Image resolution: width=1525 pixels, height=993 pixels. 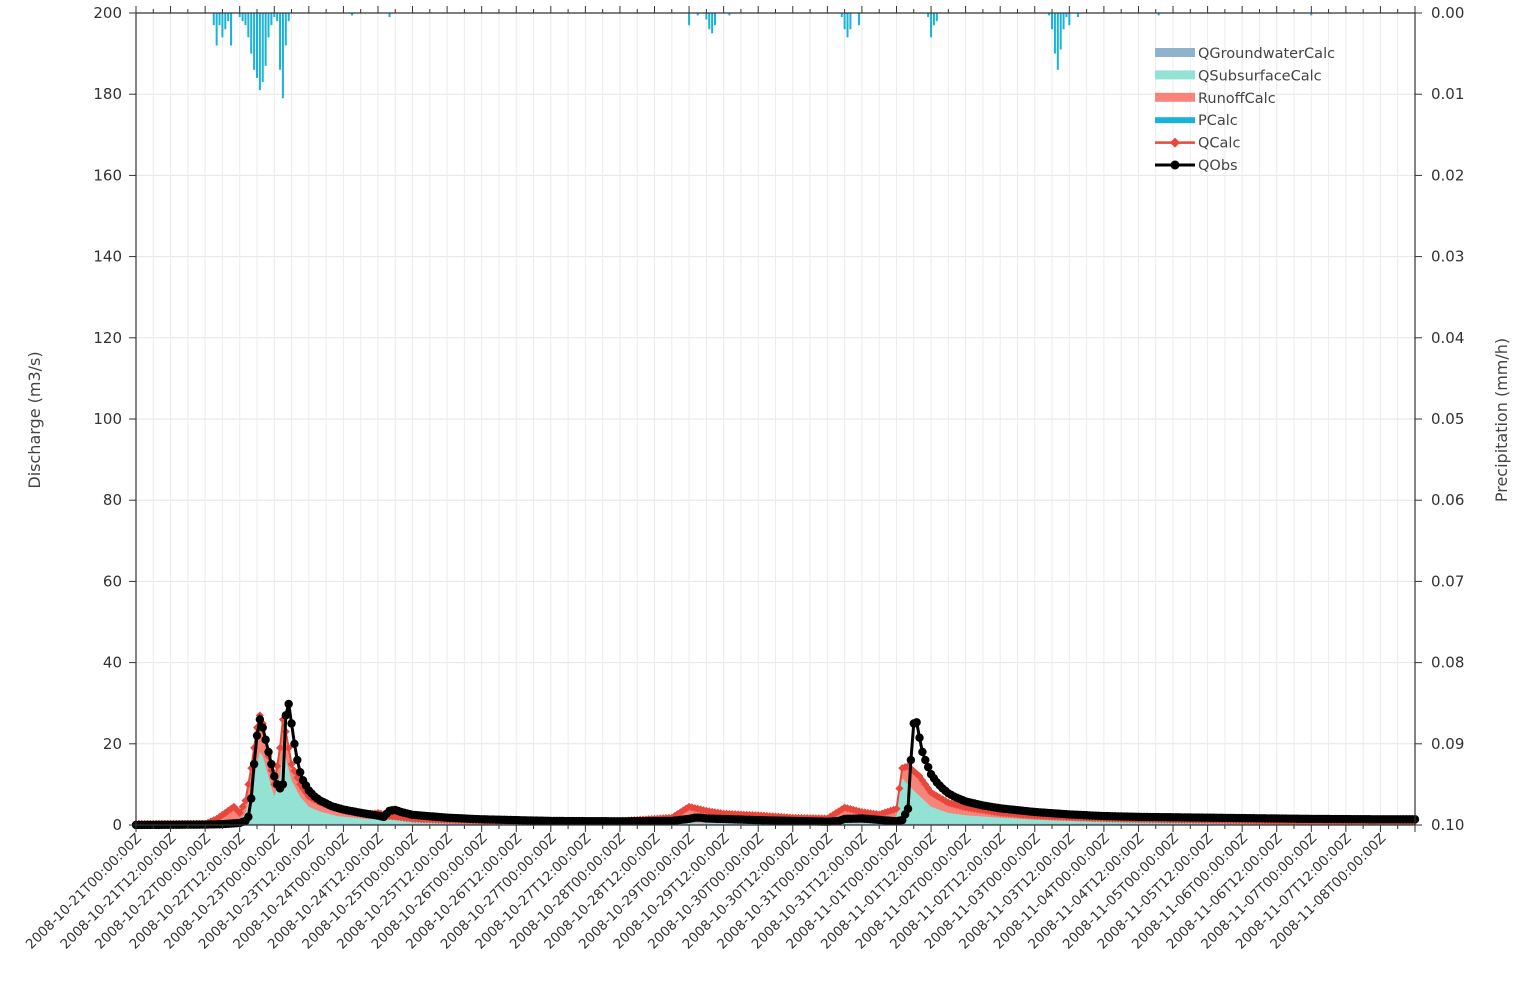 I want to click on y2-tick-label: 0.00, so click(x=1447, y=13).